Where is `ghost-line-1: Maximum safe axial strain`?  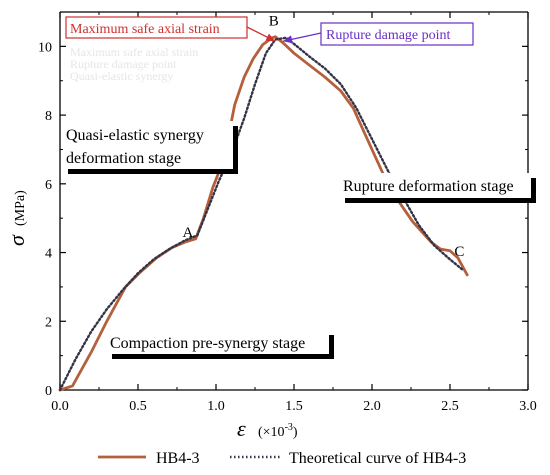 ghost-line-1: Maximum safe axial strain is located at coordinates (134, 52).